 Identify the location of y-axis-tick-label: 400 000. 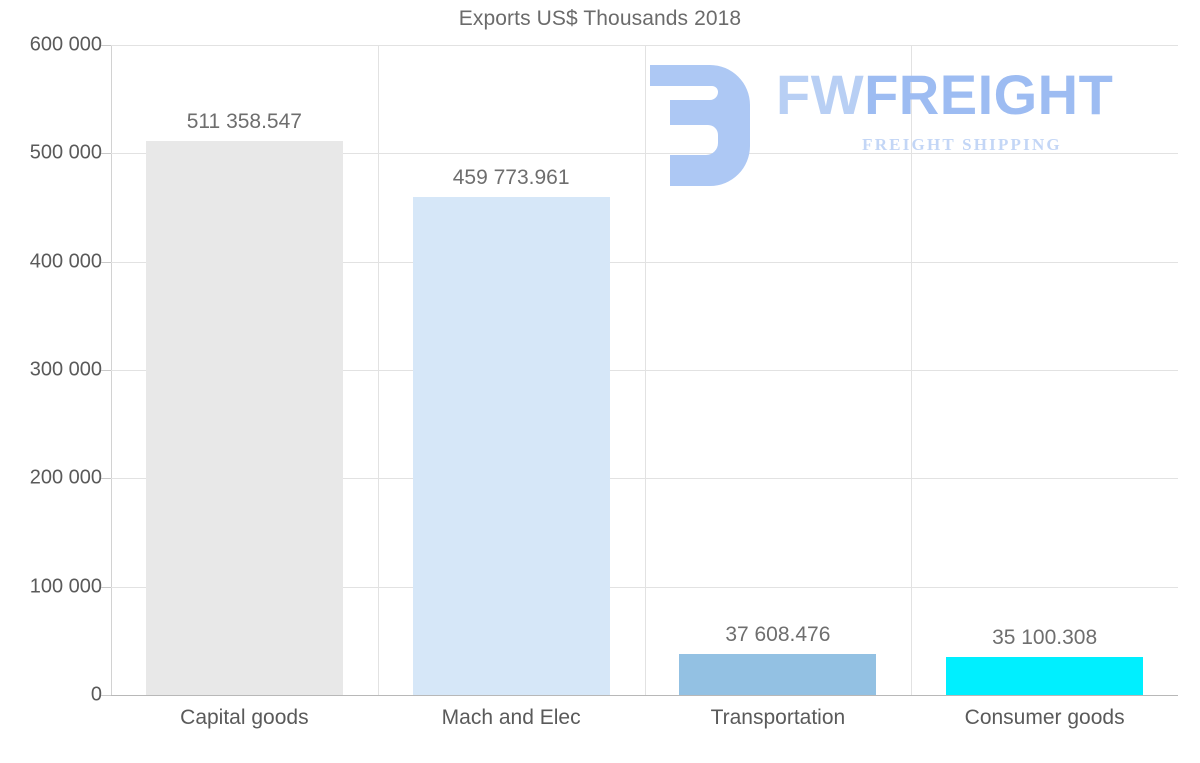
(65, 261).